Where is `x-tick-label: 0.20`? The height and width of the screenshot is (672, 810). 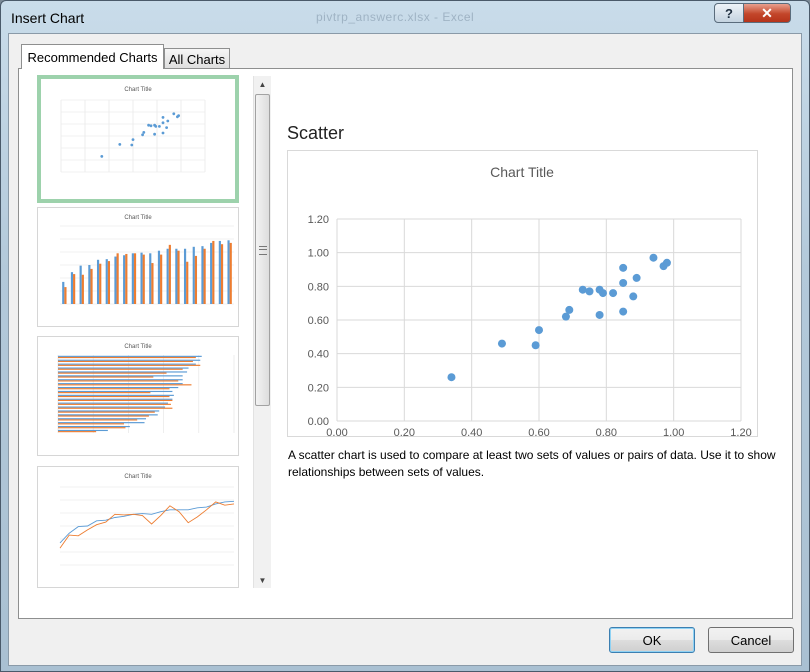
x-tick-label: 0.20 is located at coordinates (404, 432).